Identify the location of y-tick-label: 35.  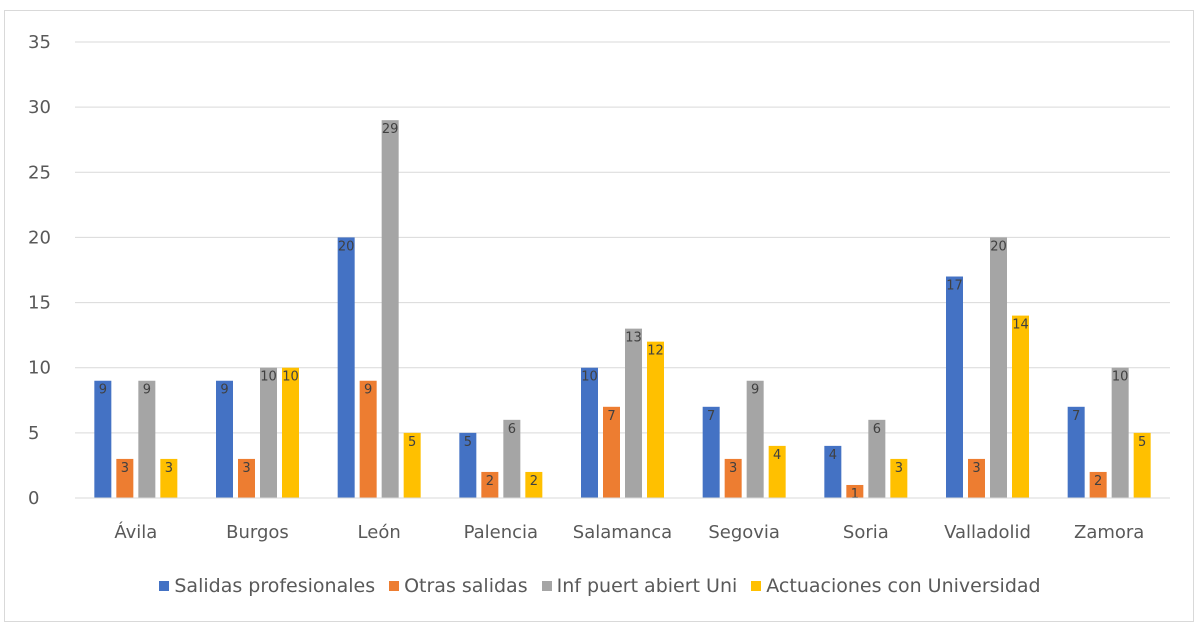
(39, 42).